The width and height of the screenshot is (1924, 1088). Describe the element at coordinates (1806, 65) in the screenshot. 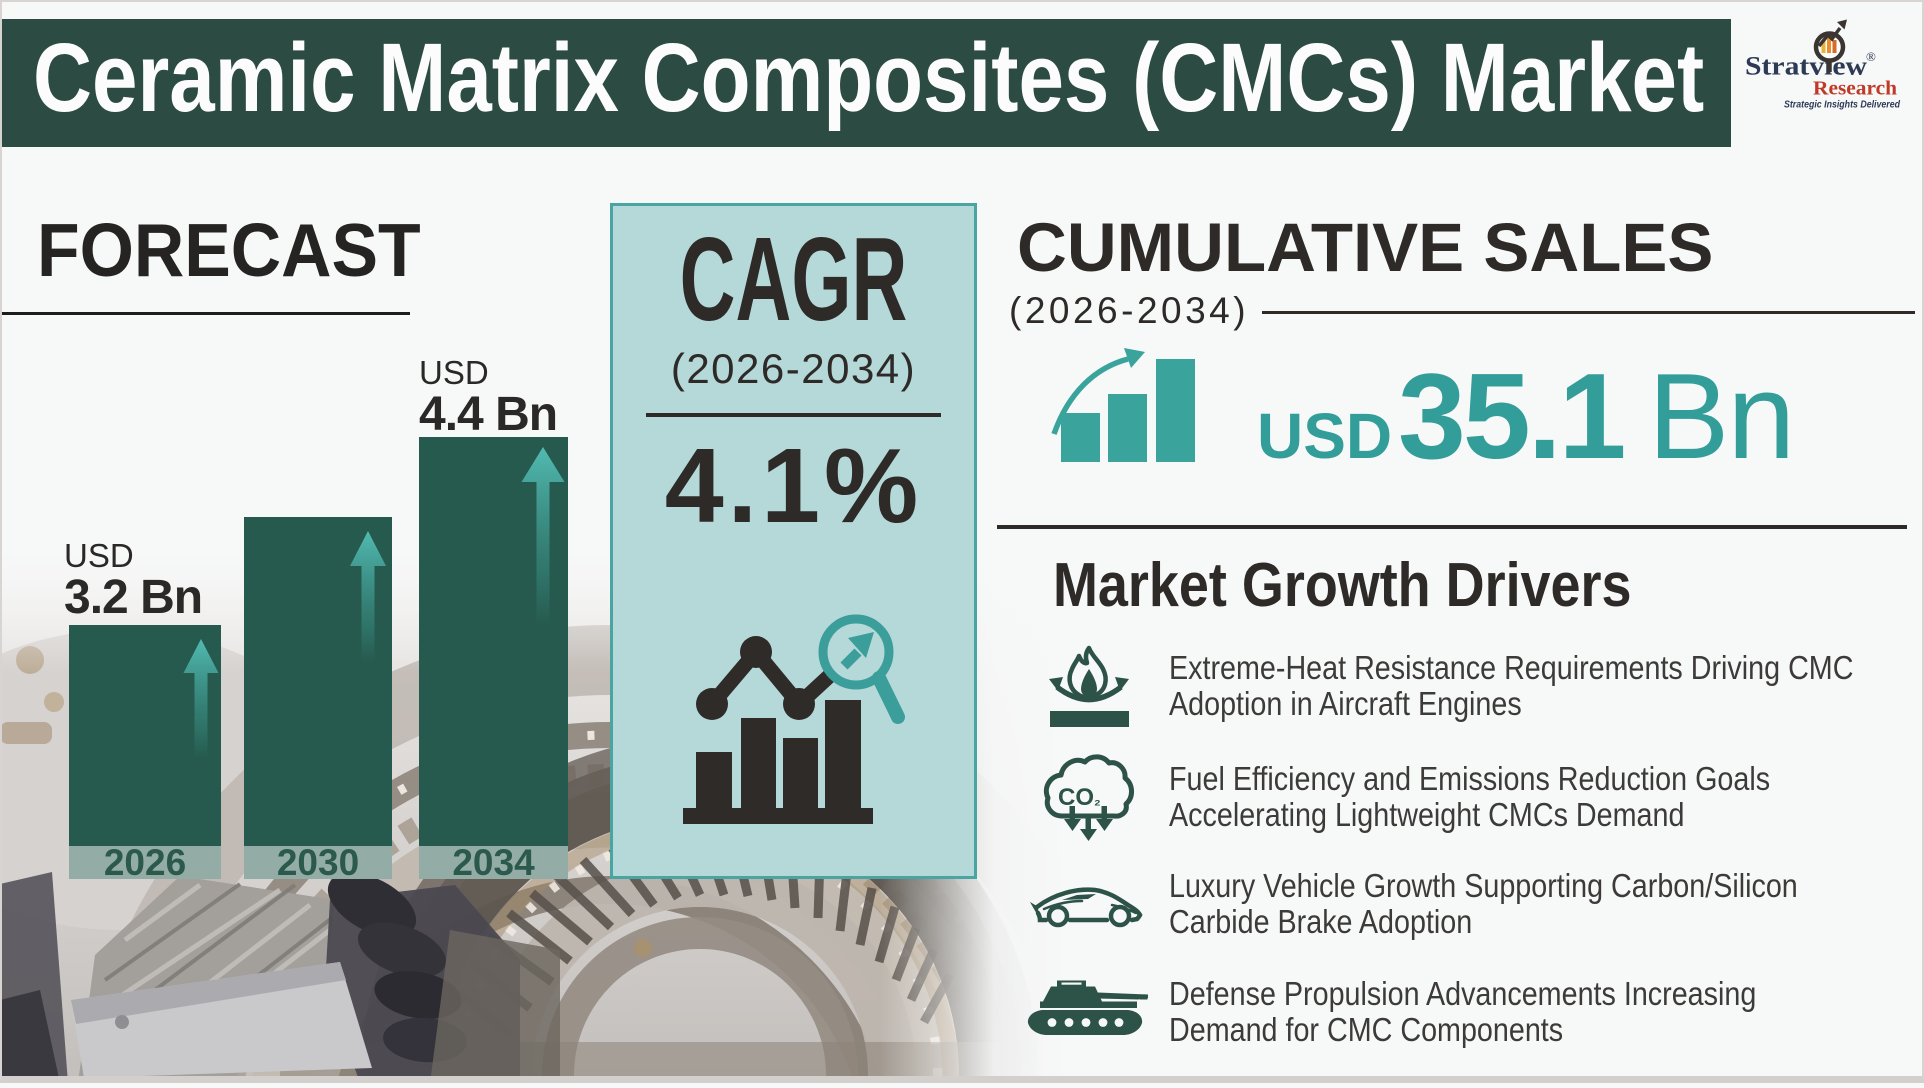

I see `svg-text: Stratview` at that location.